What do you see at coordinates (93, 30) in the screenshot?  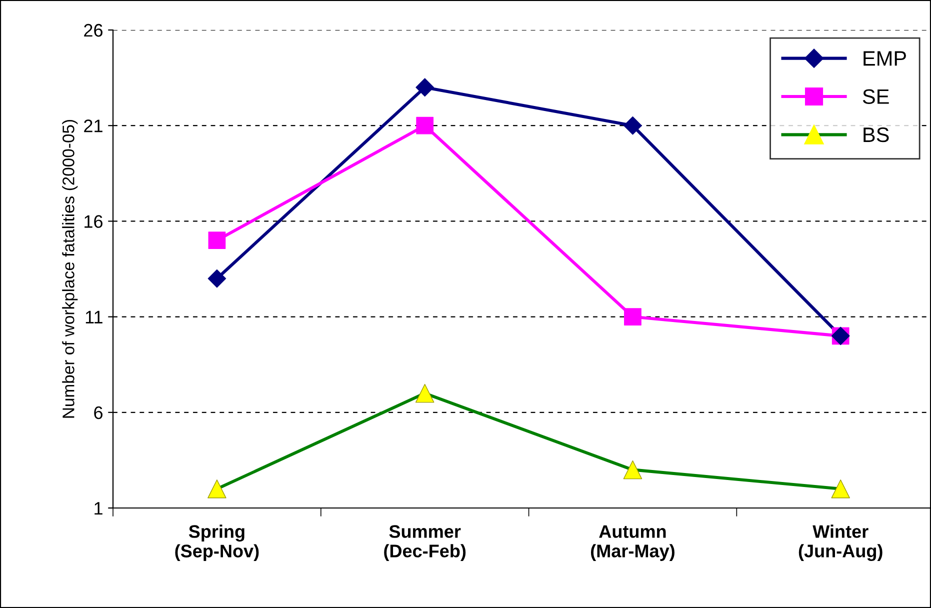 I see `y-tick-label: 26` at bounding box center [93, 30].